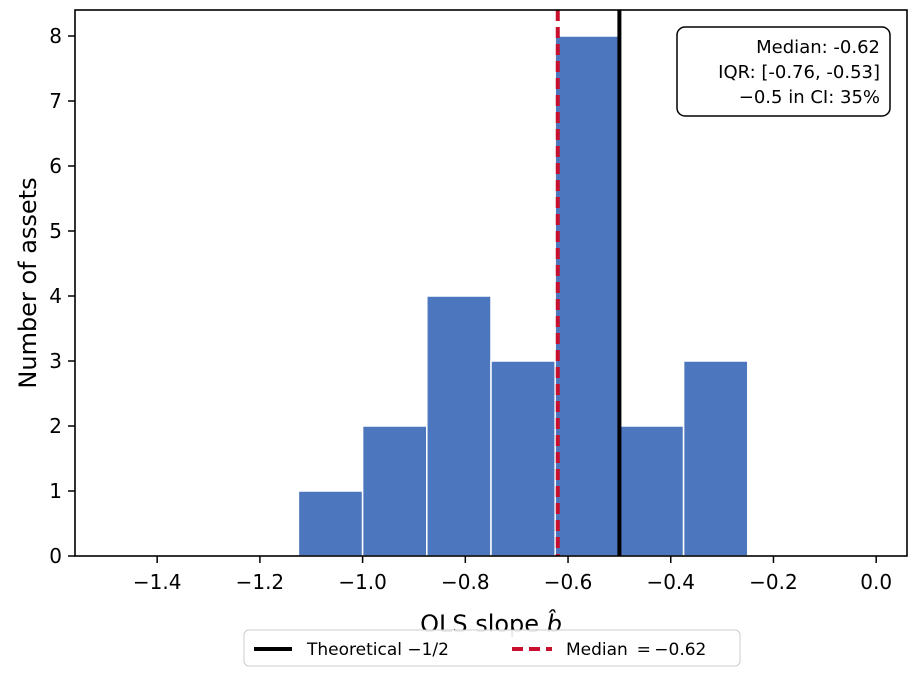 Image resolution: width=917 pixels, height=676 pixels. Describe the element at coordinates (465, 582) in the screenshot. I see `x-tick-label: −0.8` at that location.